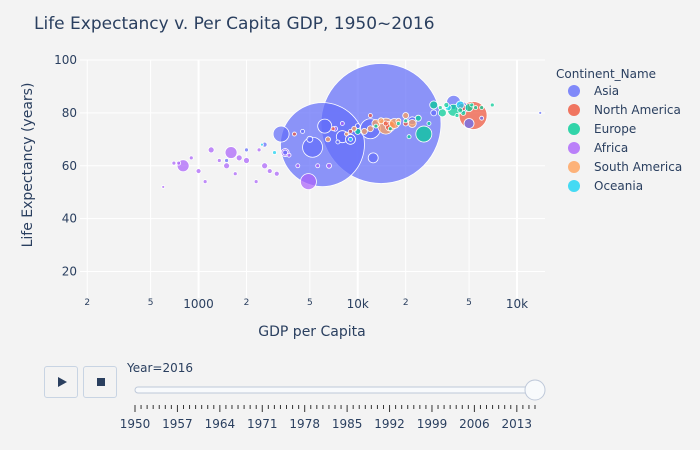  What do you see at coordinates (65, 60) in the screenshot?
I see `y-tick-label: 100` at bounding box center [65, 60].